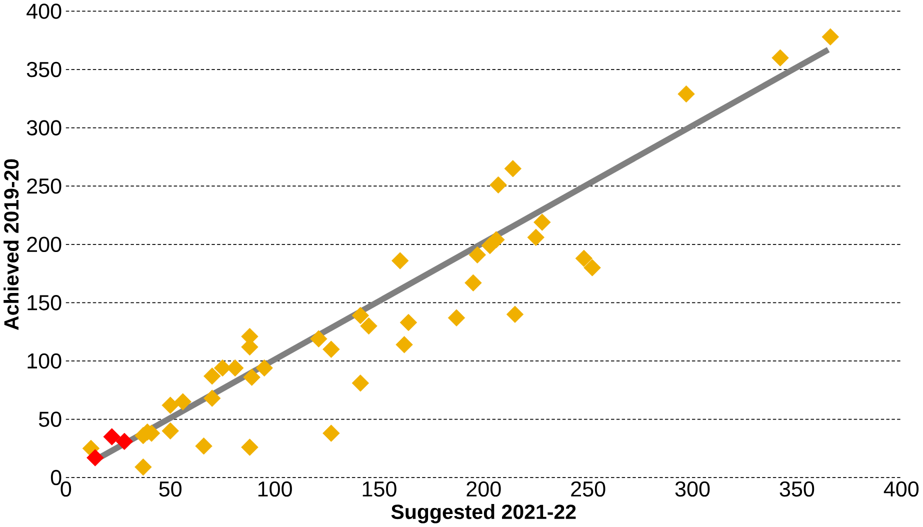  What do you see at coordinates (44, 11) in the screenshot?
I see `y-tick-label: 400` at bounding box center [44, 11].